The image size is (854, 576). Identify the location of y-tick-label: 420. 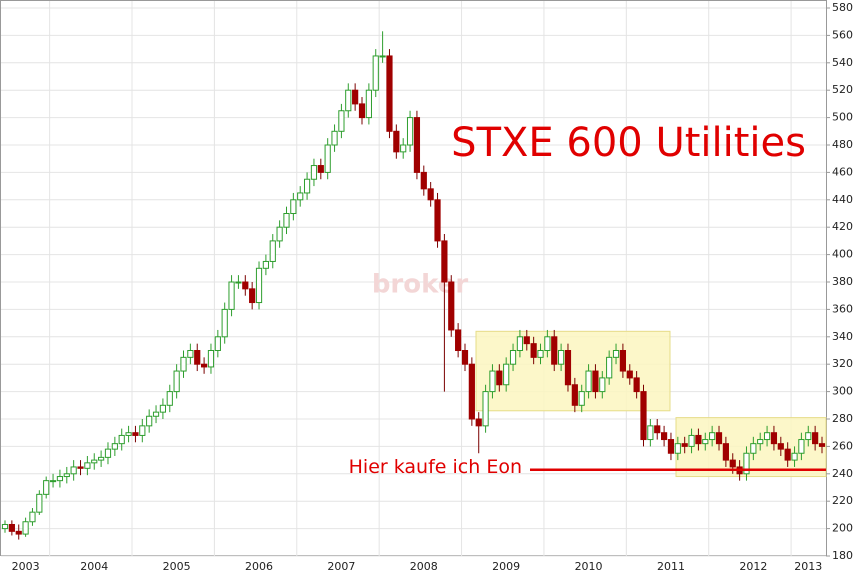
(842, 226).